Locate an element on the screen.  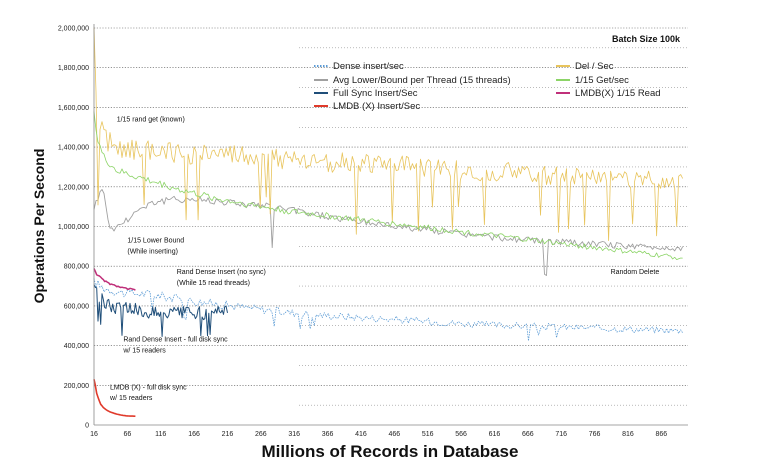
legend-label: Full Sync Insert/Sec is located at coordinates (375, 93).